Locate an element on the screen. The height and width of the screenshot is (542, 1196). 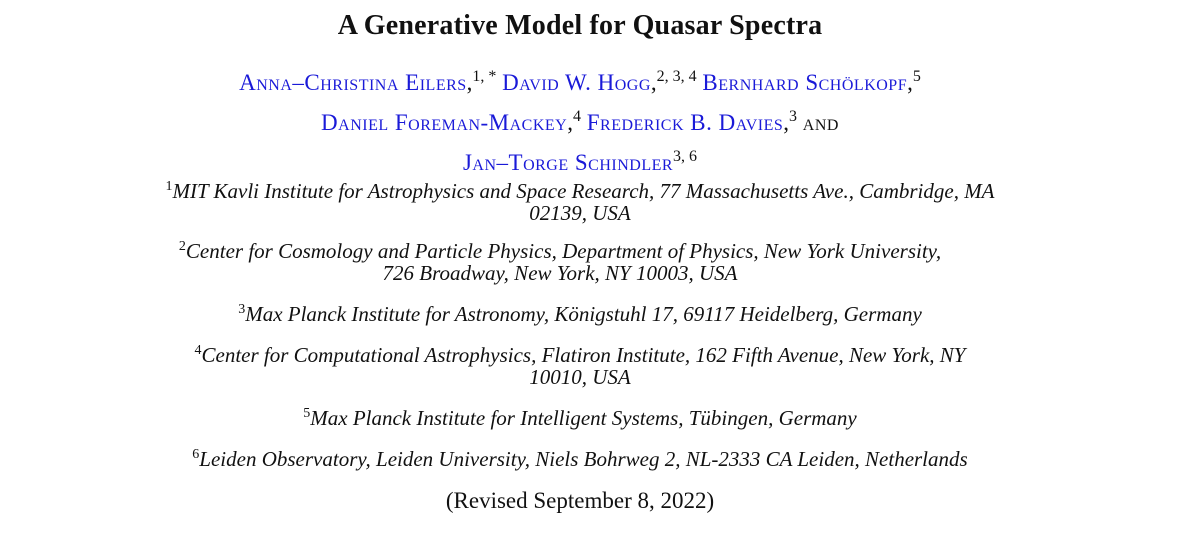
author-affil-marks: 5 is located at coordinates (916, 76).